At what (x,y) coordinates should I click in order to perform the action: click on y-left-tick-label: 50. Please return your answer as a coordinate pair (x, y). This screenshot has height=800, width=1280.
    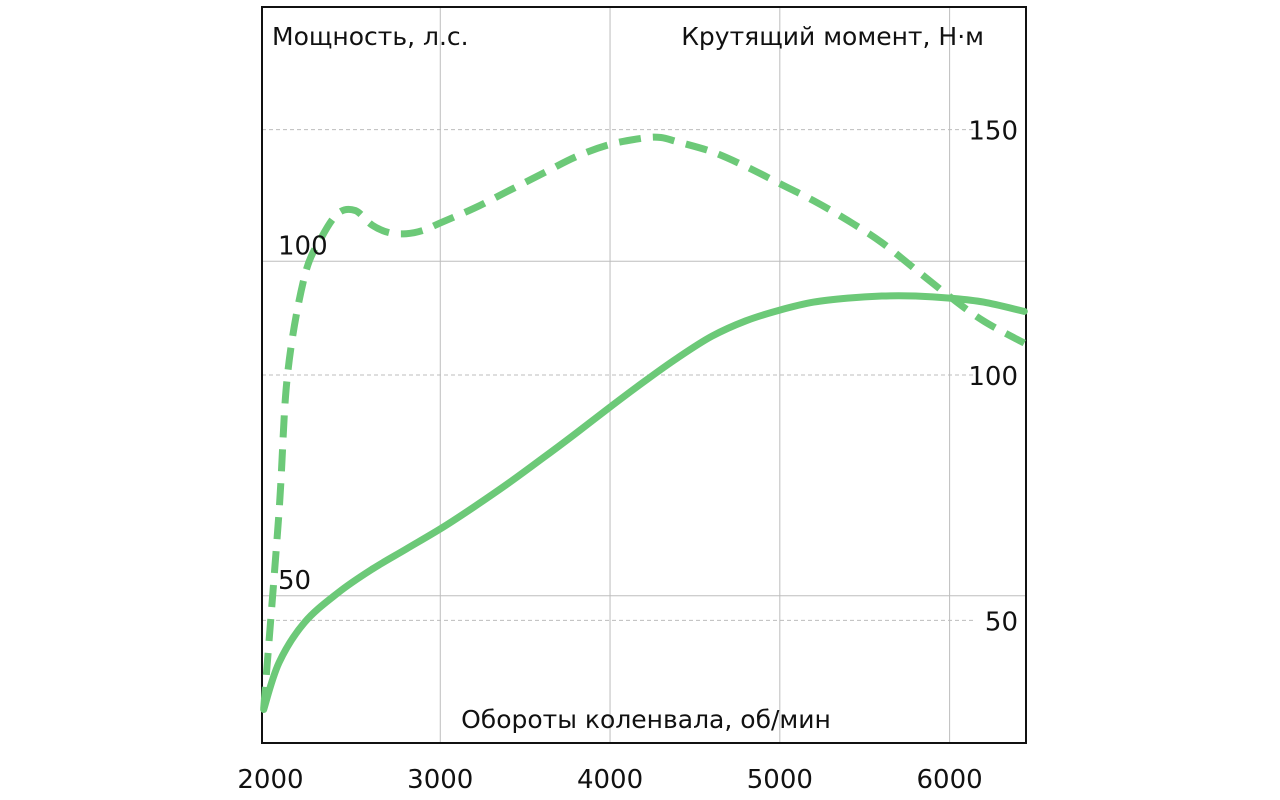
    Looking at the image, I should click on (294, 581).